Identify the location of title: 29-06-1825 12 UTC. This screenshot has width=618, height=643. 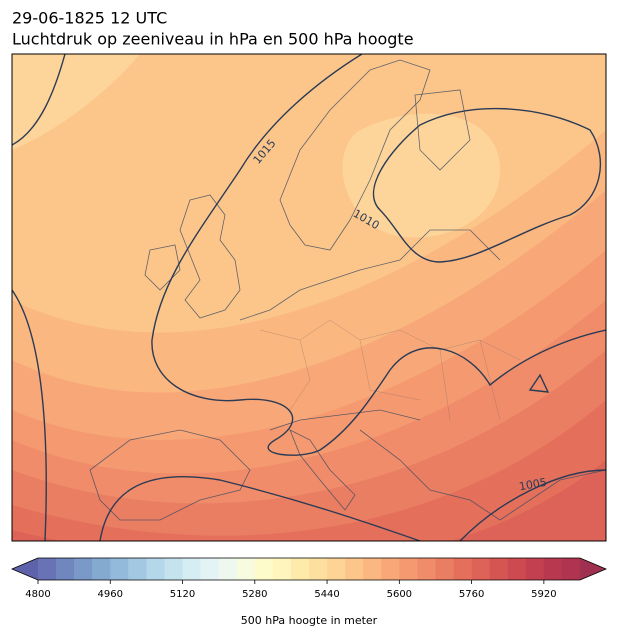
(89, 18).